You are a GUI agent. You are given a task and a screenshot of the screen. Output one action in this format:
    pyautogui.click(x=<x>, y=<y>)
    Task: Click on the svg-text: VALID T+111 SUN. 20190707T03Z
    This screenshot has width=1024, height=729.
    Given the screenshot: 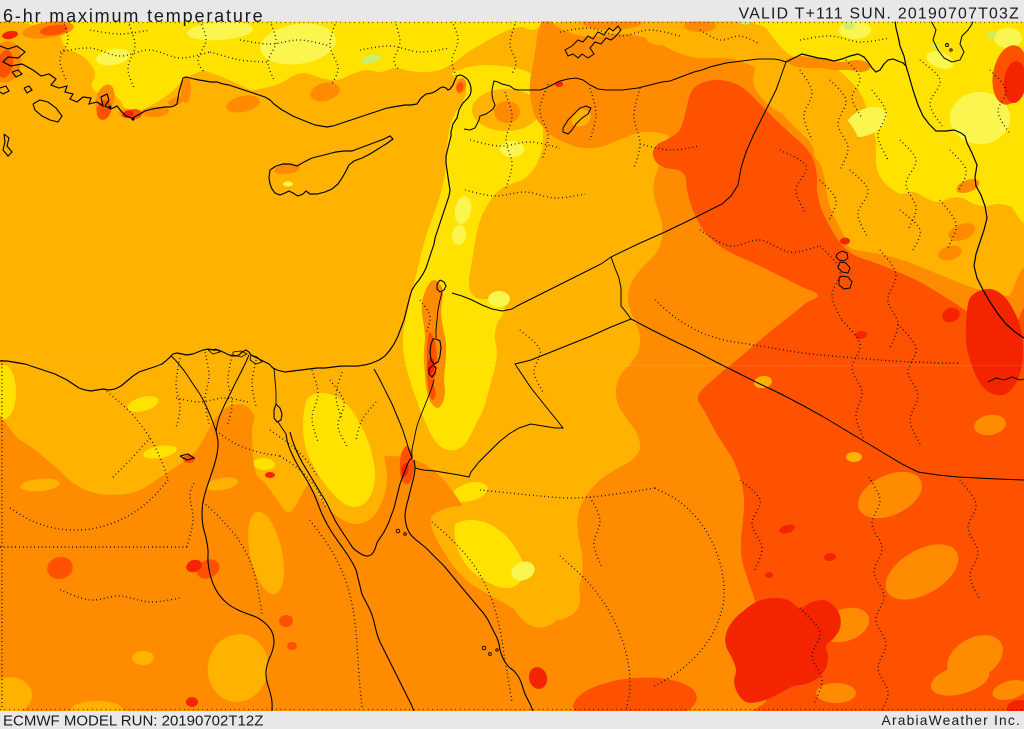 What is the action you would take?
    pyautogui.click(x=879, y=13)
    